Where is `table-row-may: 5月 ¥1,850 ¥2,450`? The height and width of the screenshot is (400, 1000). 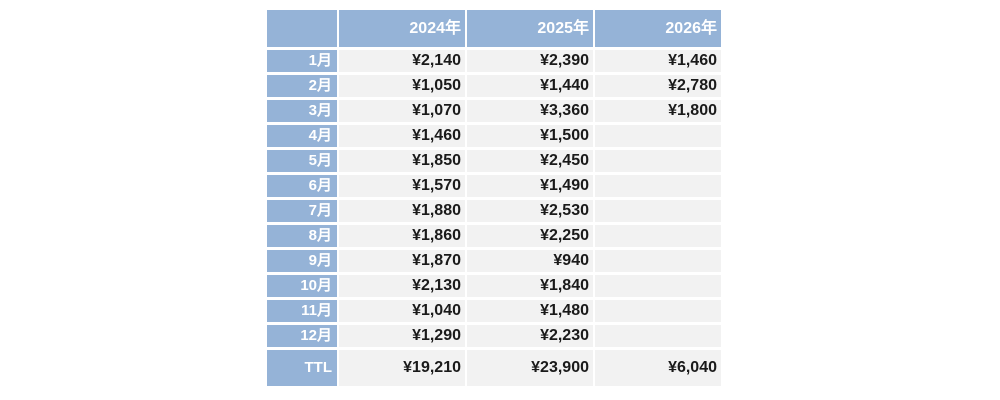
table-row-may: 5月 ¥1,850 ¥2,450 is located at coordinates (494, 161).